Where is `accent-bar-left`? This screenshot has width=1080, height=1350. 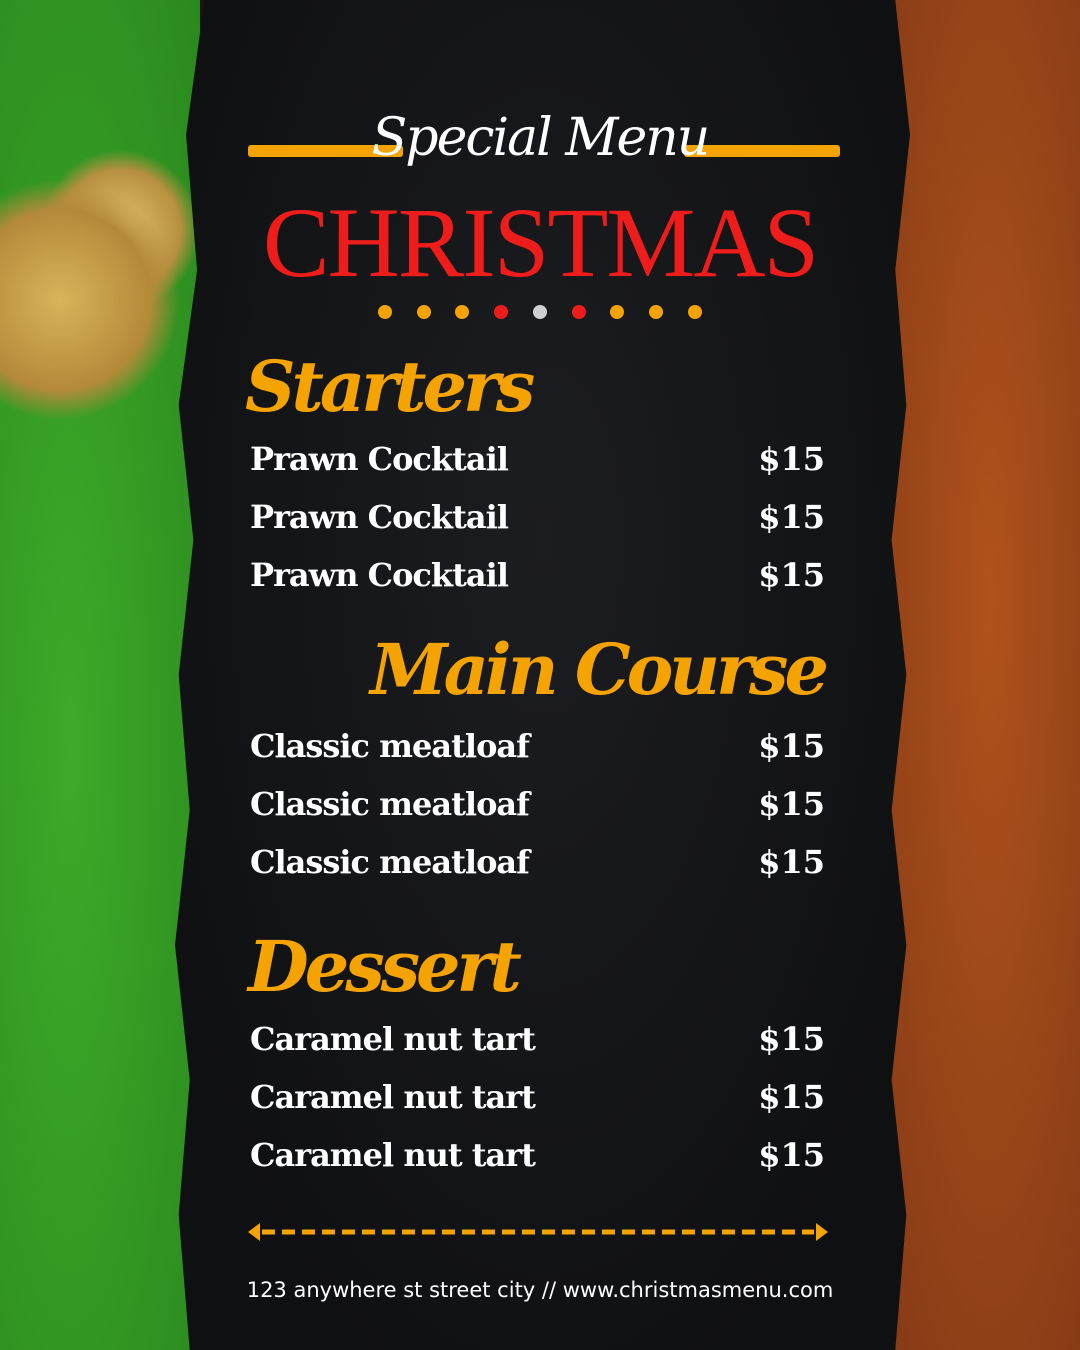
accent-bar-left is located at coordinates (325, 151).